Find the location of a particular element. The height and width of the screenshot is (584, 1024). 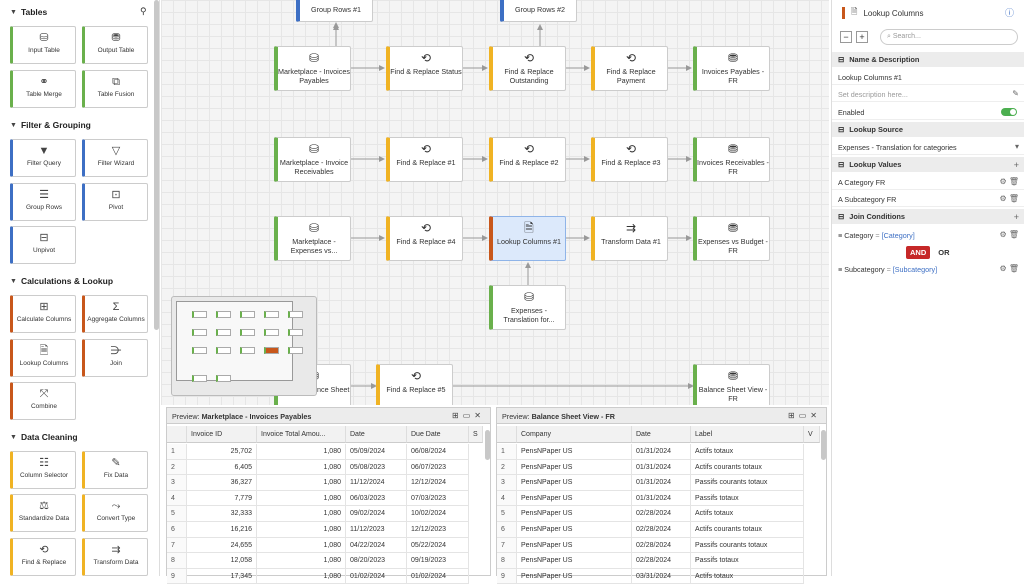

tool-table-merge: ⚭ Table Merge is located at coordinates (43, 89).